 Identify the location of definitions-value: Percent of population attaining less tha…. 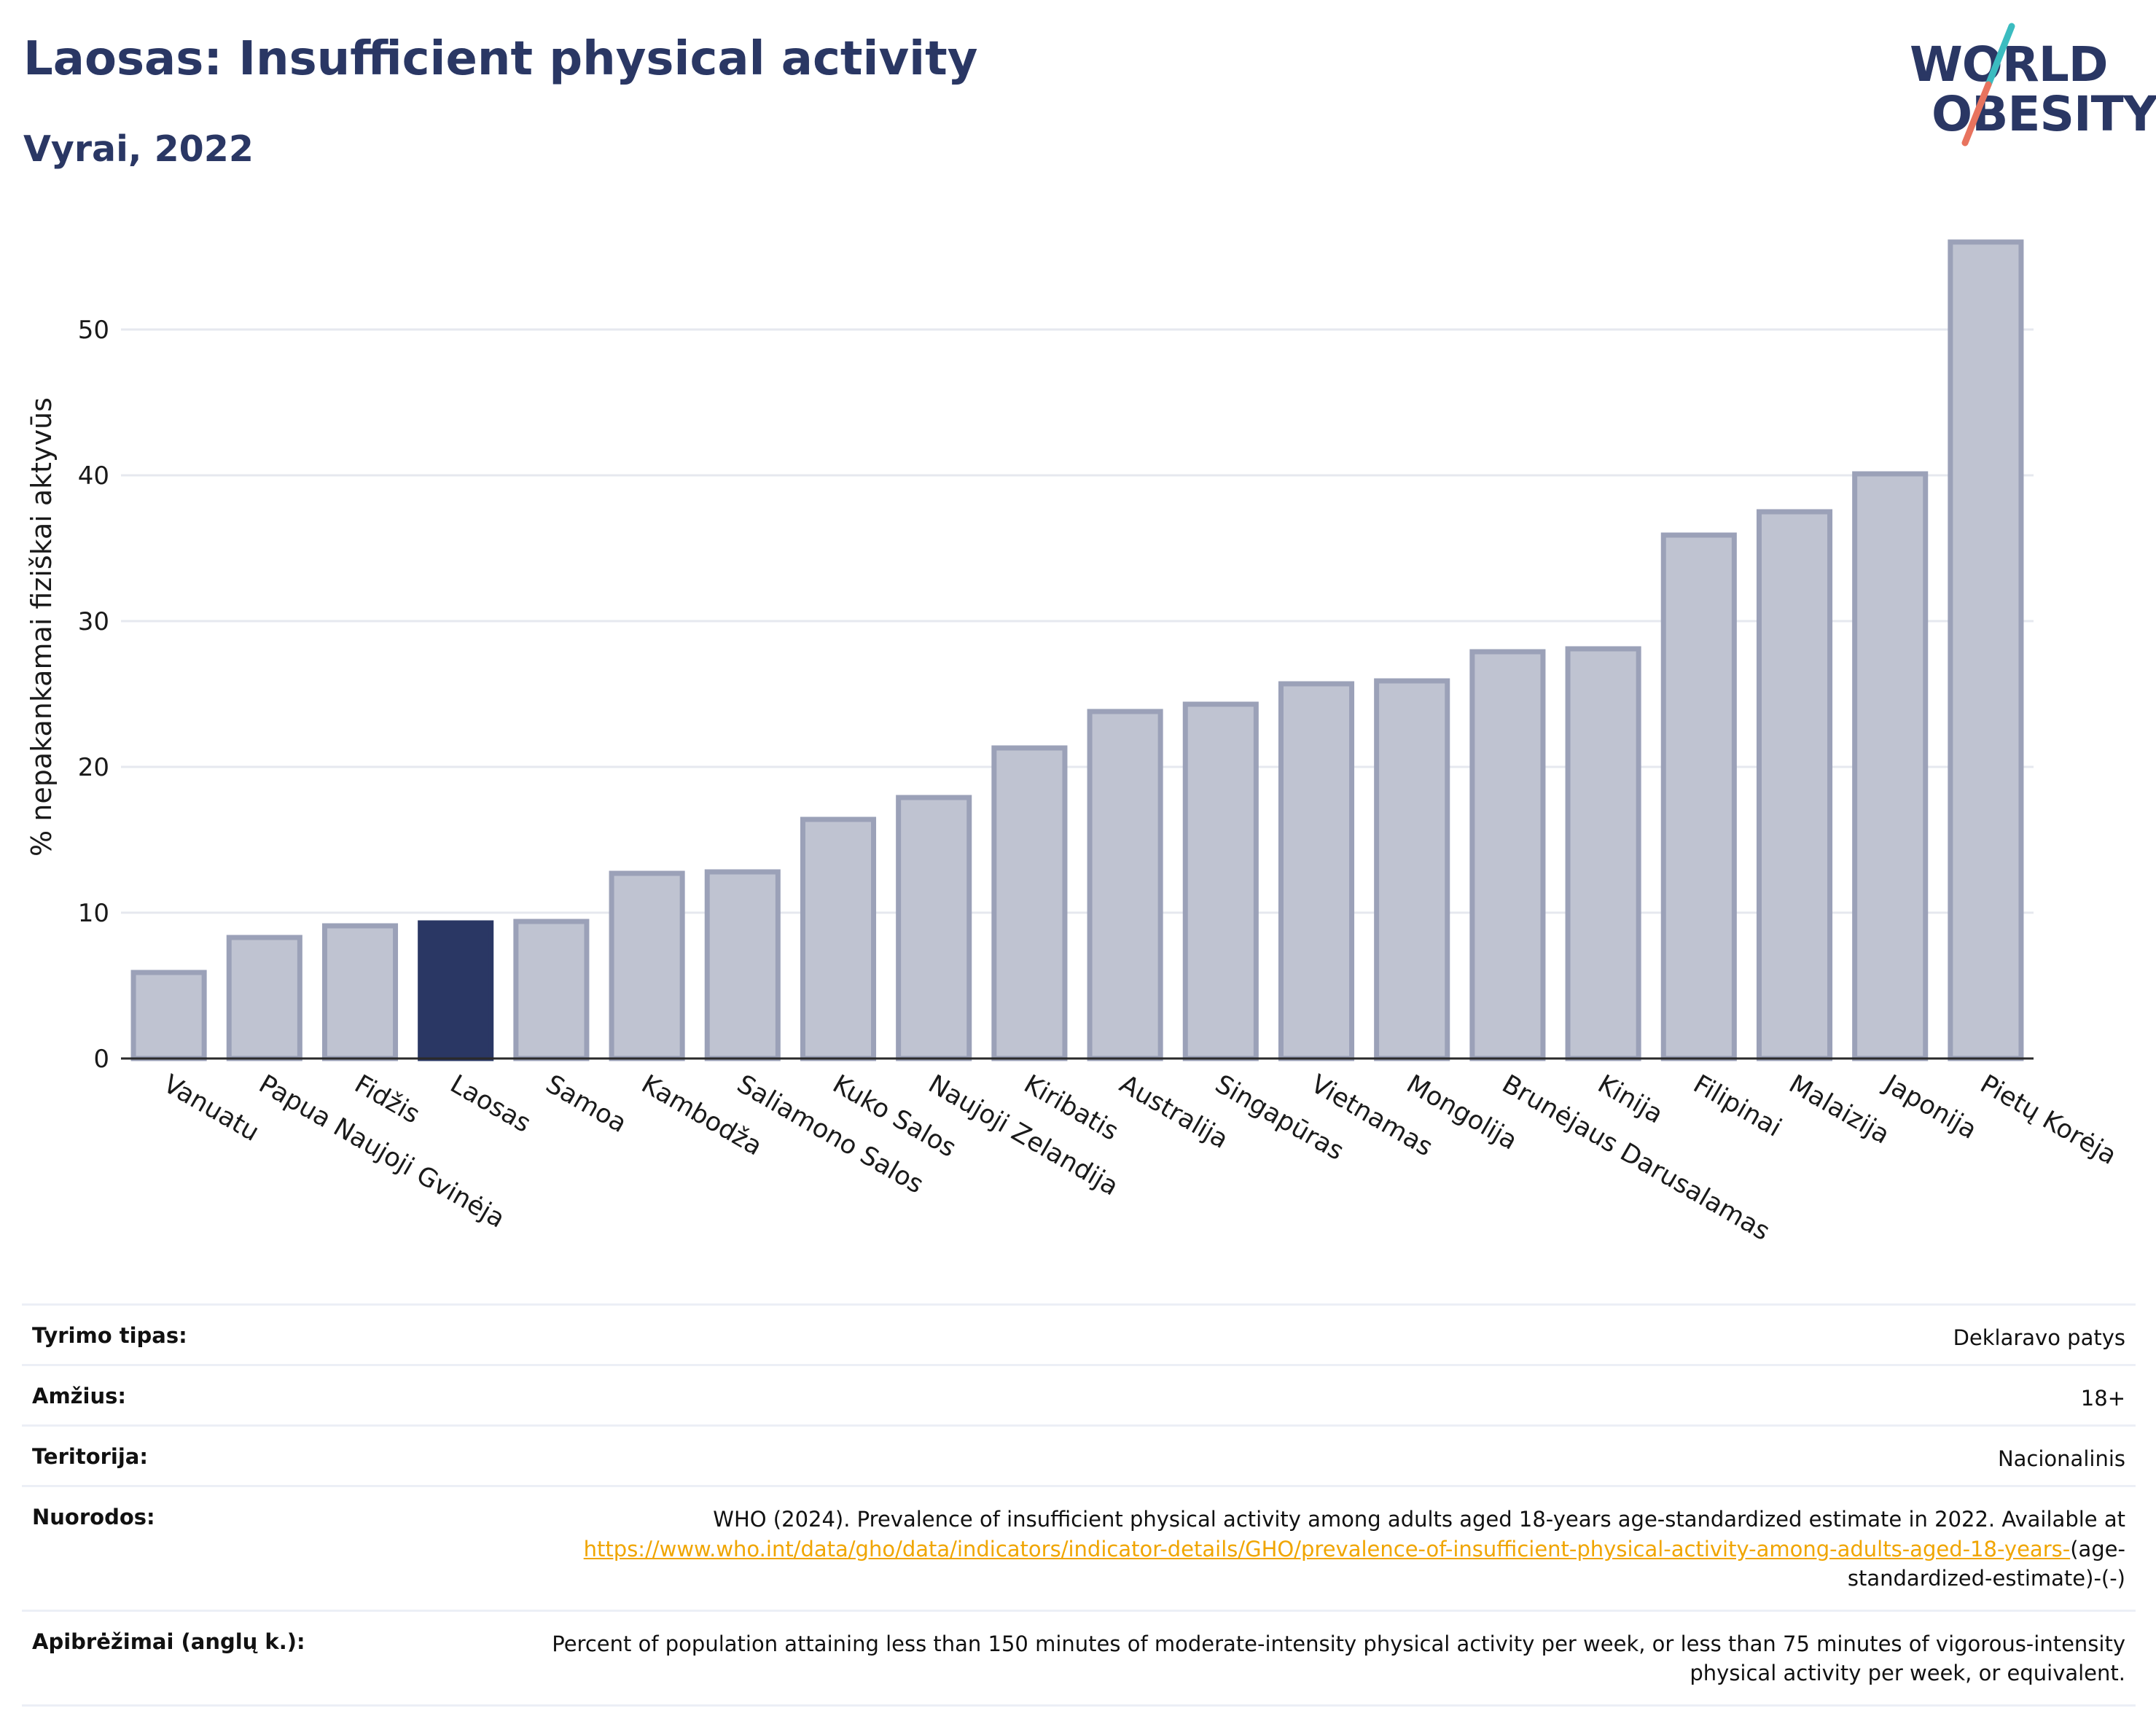
(1339, 1658).